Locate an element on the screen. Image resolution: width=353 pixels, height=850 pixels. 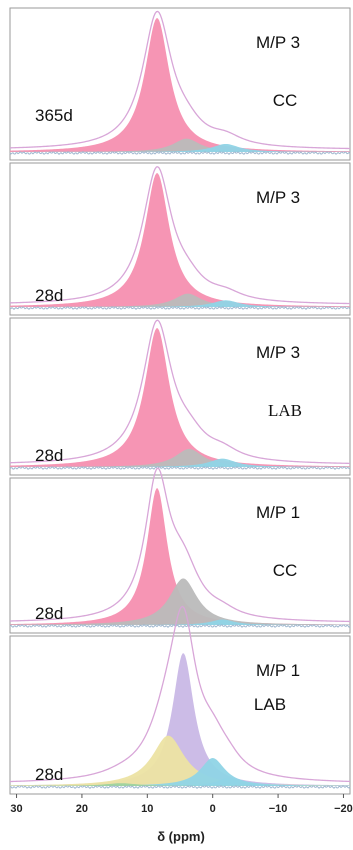
x-axis: 30 20 10 0 −10 −20 is located at coordinates (181, 804).